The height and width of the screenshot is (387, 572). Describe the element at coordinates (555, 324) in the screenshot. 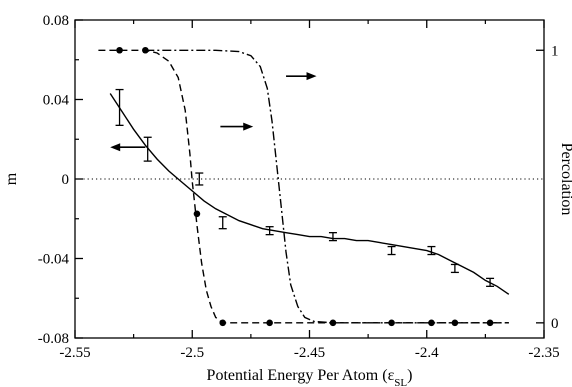

I see `y-right-tick-label: 0` at that location.